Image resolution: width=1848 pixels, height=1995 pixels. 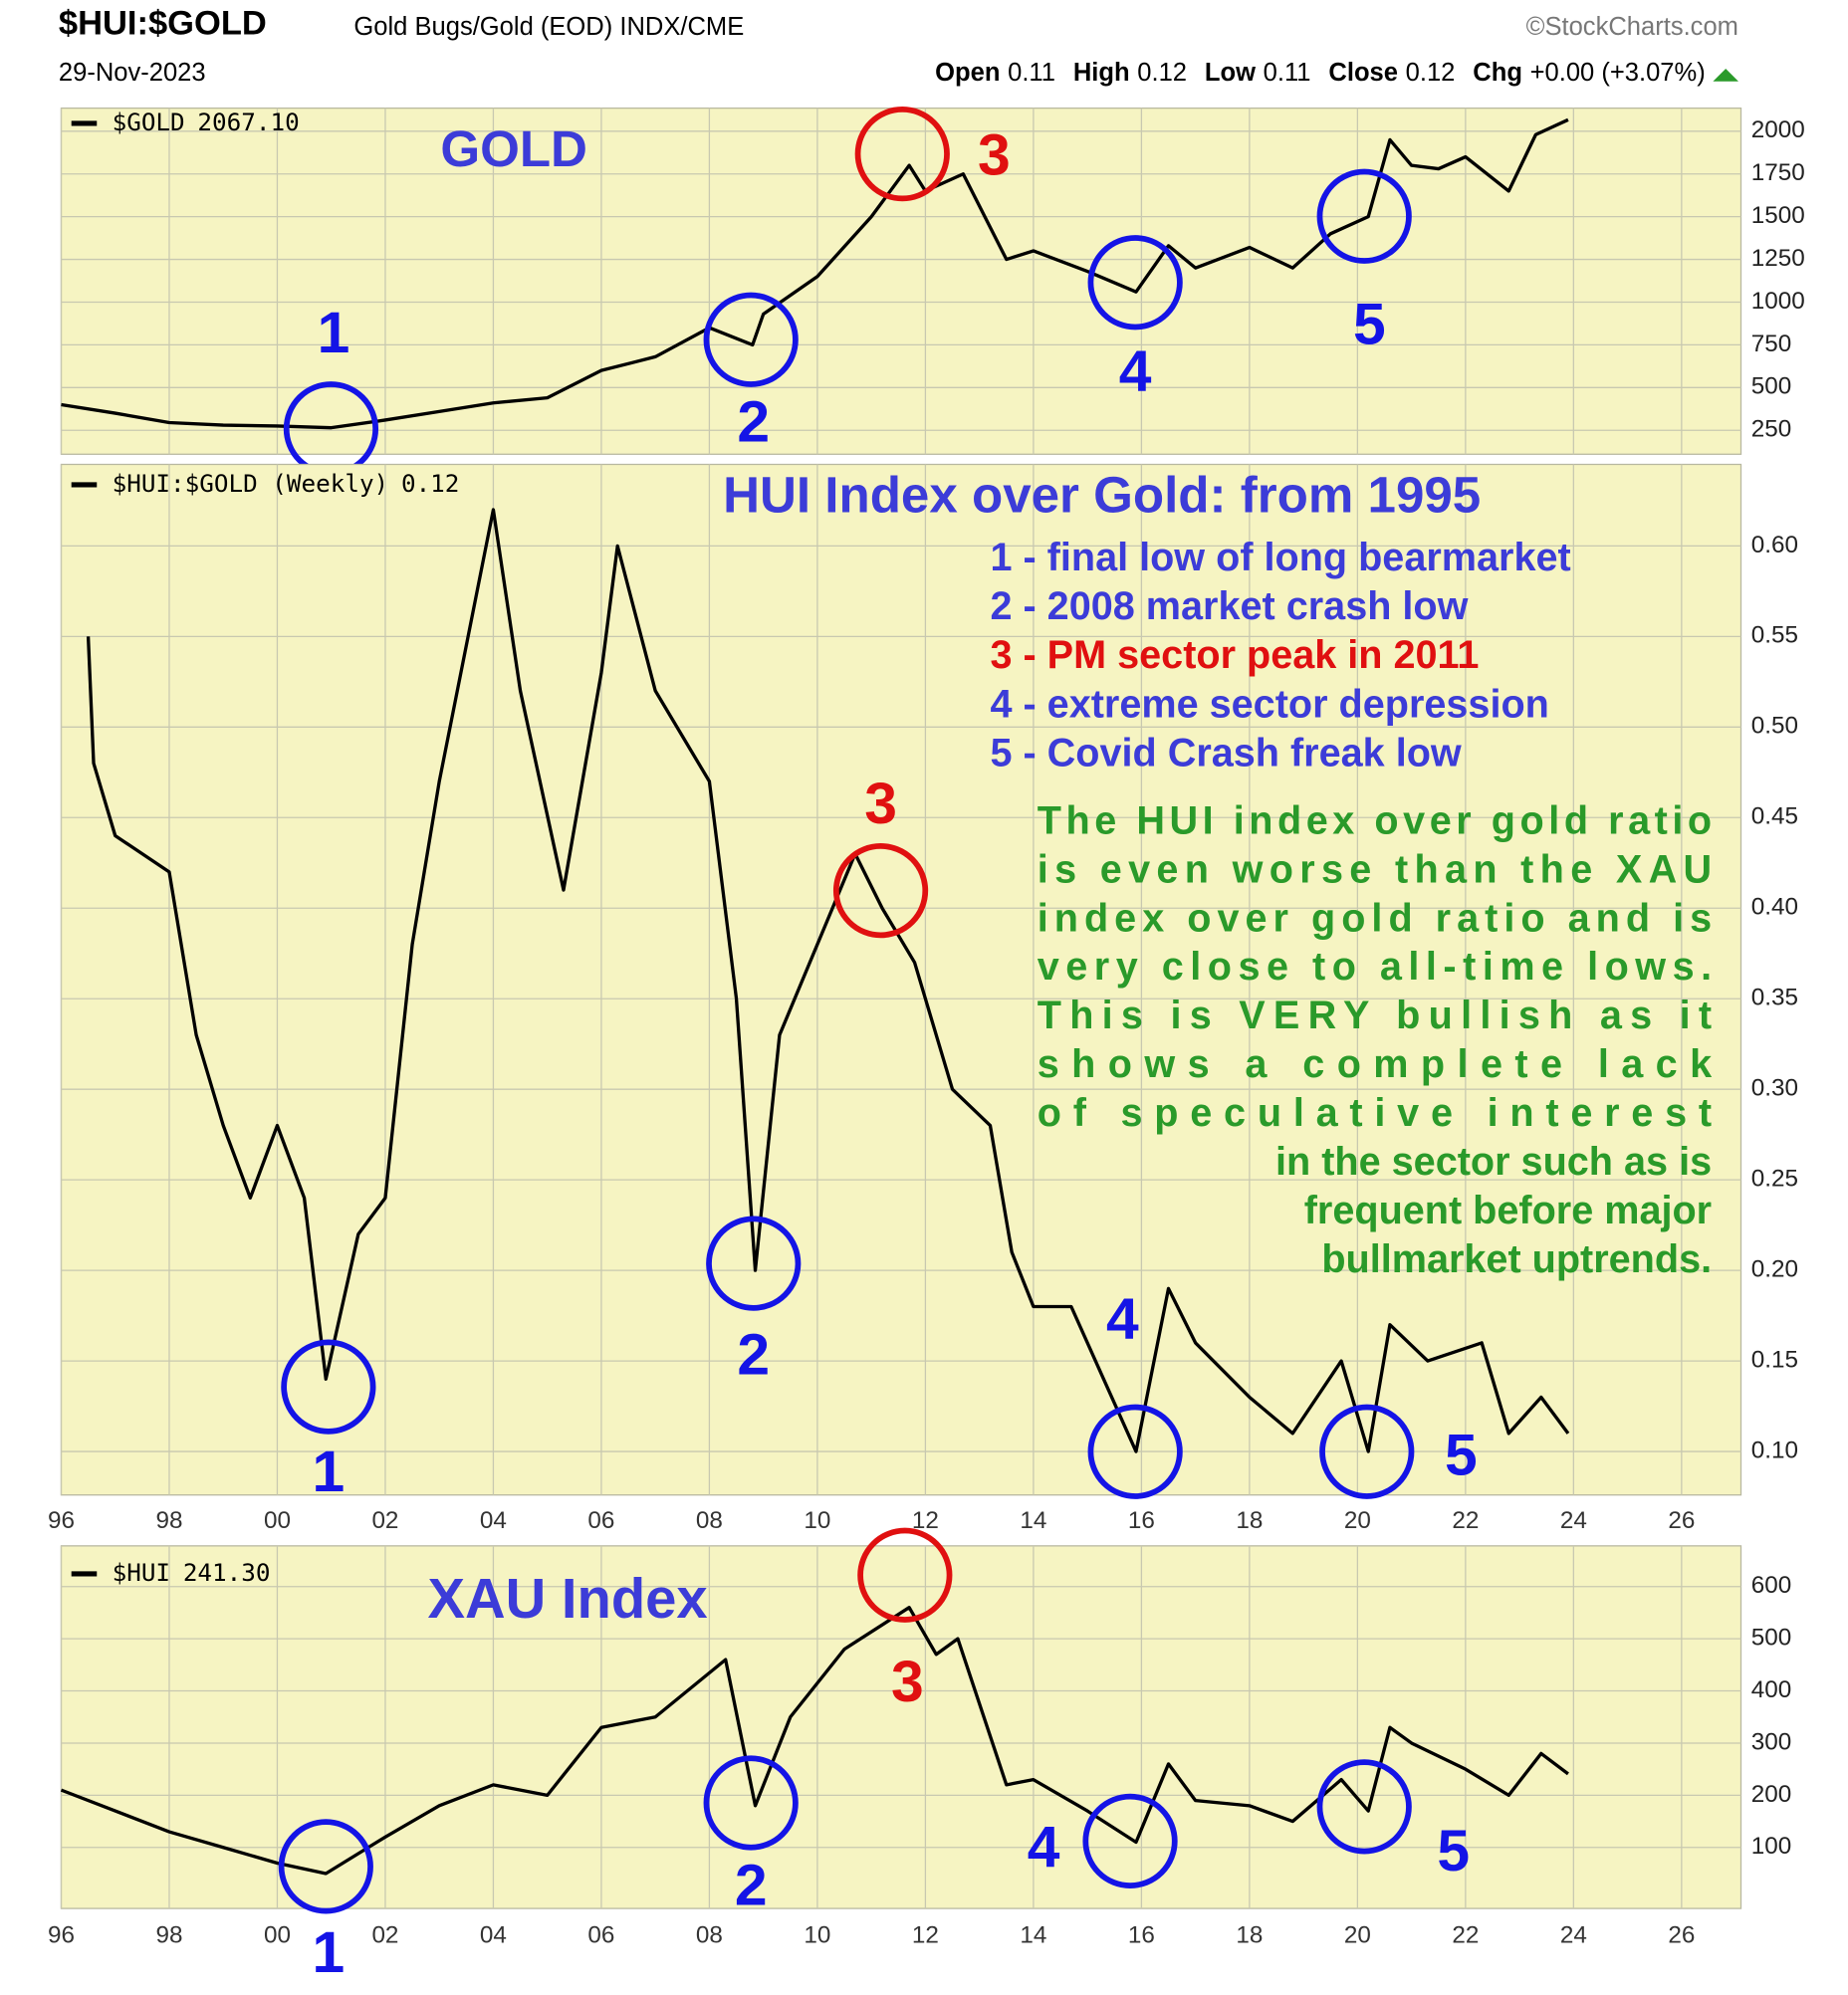 I want to click on panel-title: GOLD, so click(x=513, y=148).